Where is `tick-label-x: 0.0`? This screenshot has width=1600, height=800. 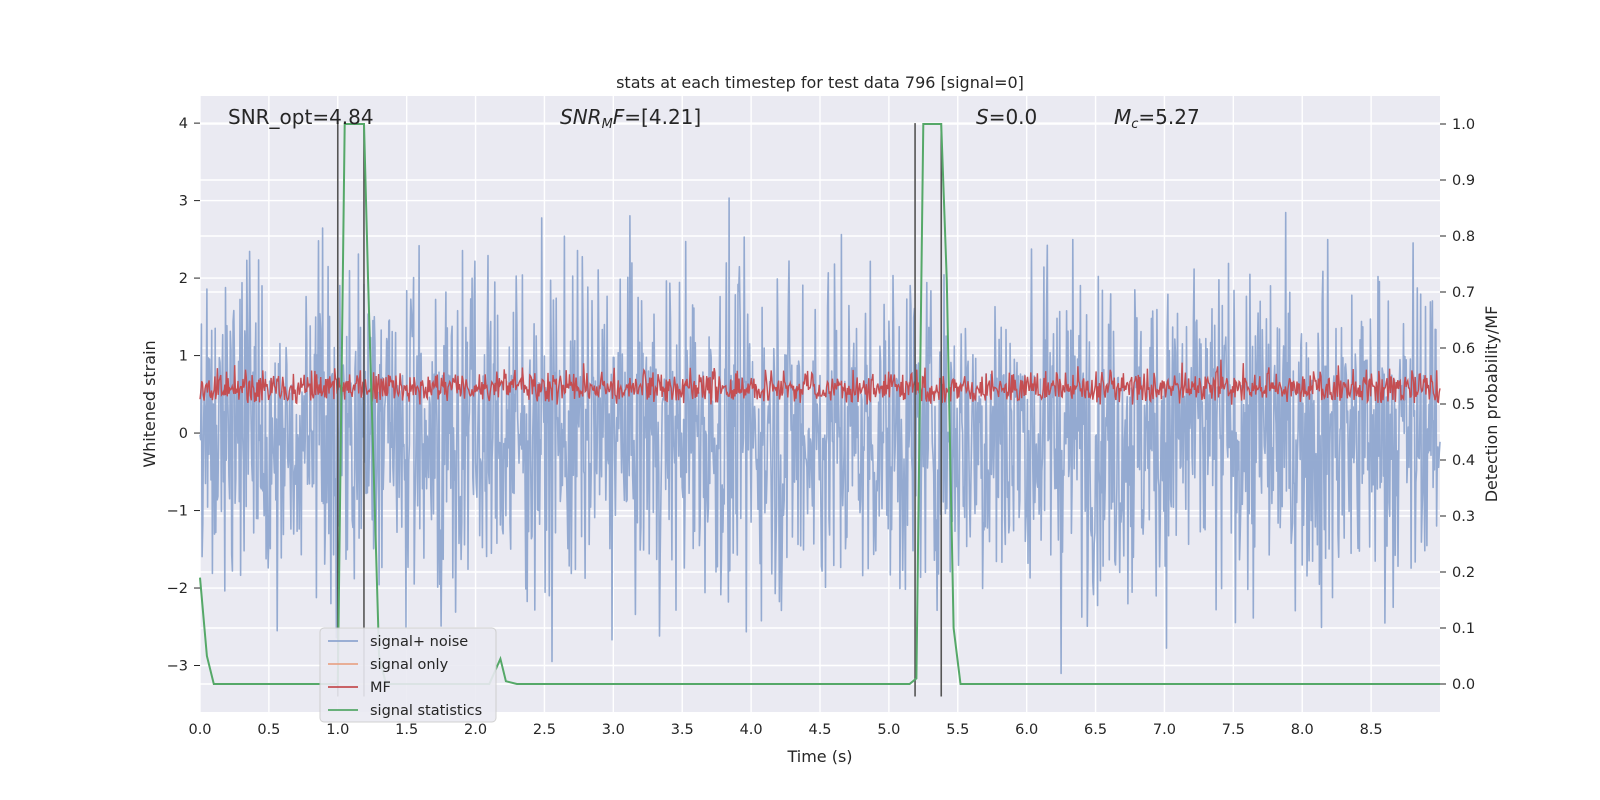 tick-label-x: 0.0 is located at coordinates (199, 730).